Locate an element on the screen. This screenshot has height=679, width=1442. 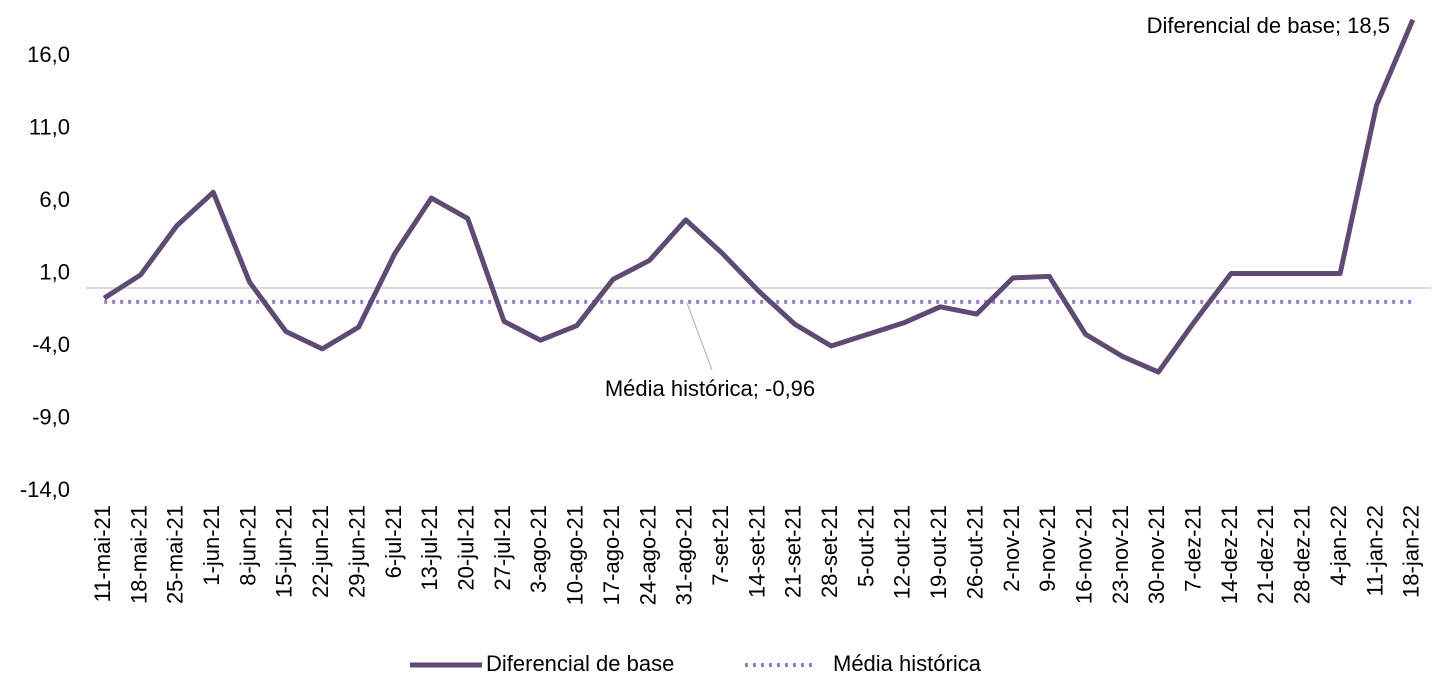
x-tick-label: 18-jan-22 is located at coordinates (1411, 551).